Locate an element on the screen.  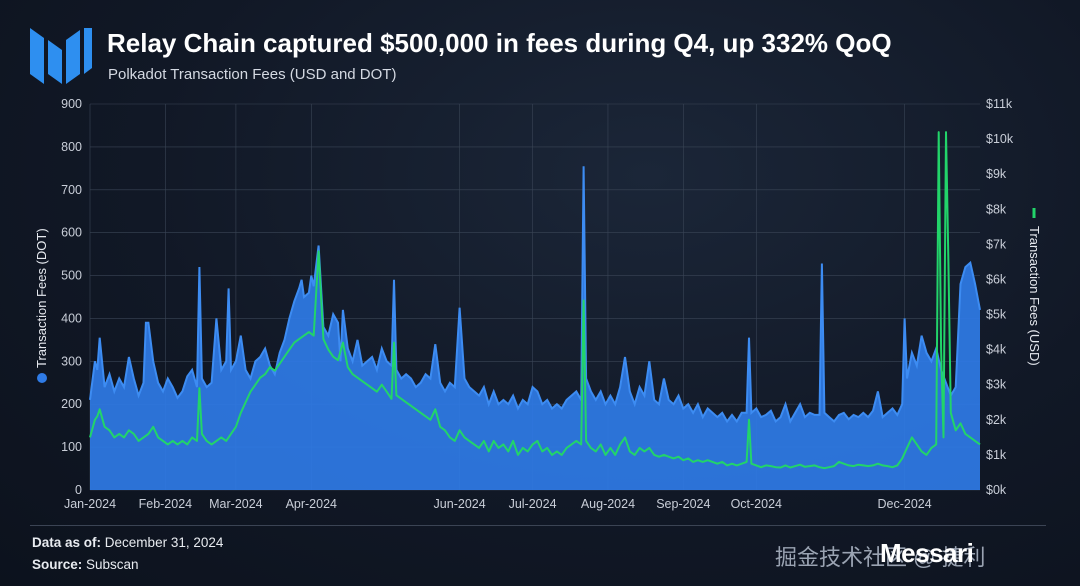
x-tick-label: Jan-2024 is located at coordinates (90, 504).